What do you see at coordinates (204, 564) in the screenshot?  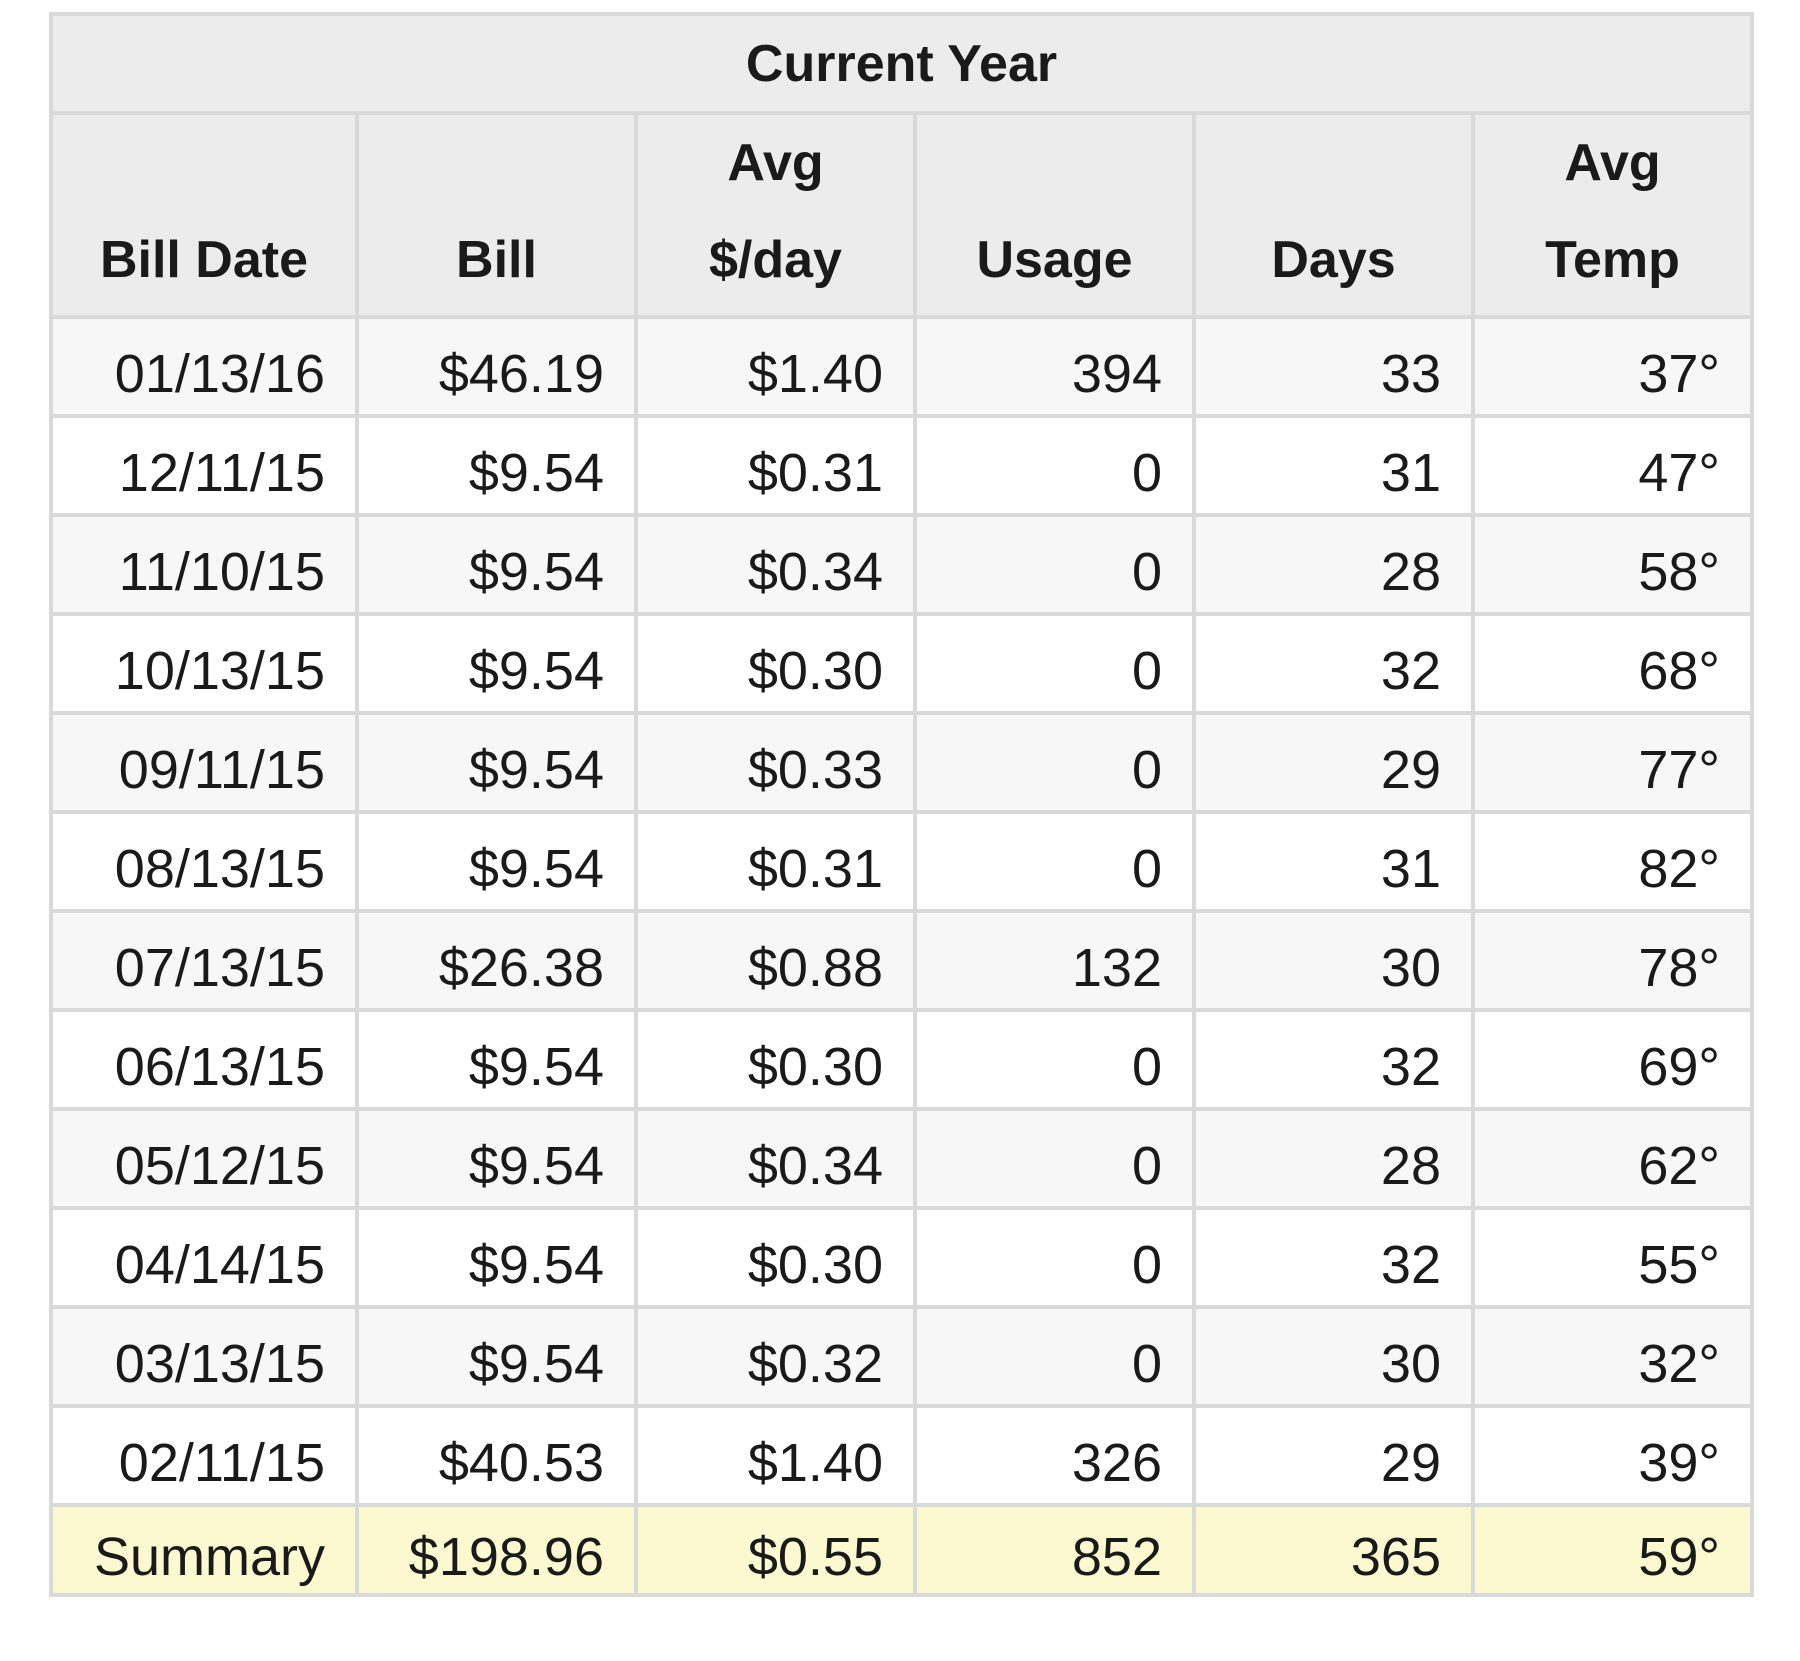 I see `bill-date-cell: 11/10/15` at bounding box center [204, 564].